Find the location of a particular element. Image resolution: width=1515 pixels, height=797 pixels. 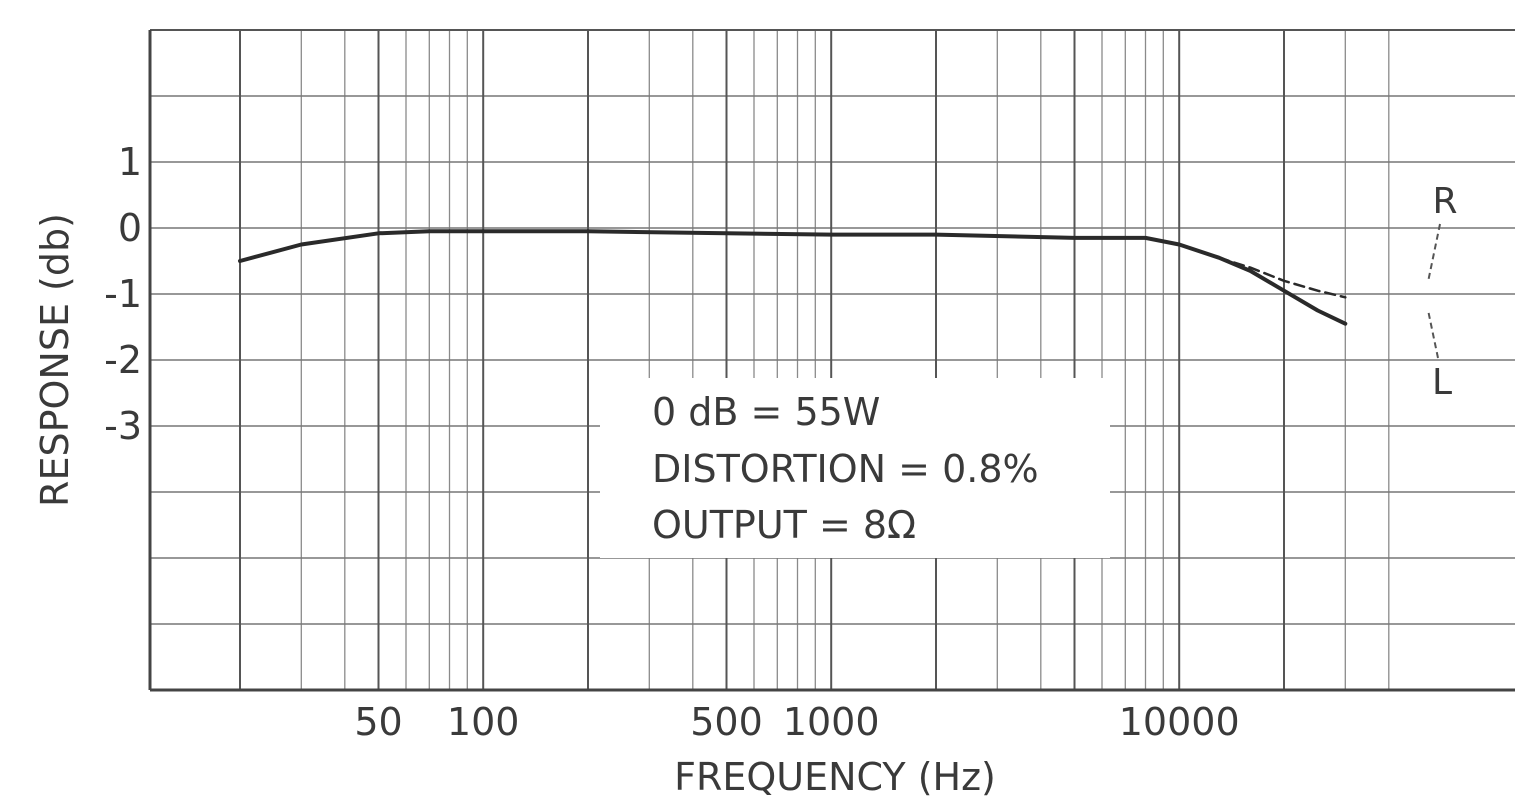

y-tick-label: -3 is located at coordinates (123, 426).